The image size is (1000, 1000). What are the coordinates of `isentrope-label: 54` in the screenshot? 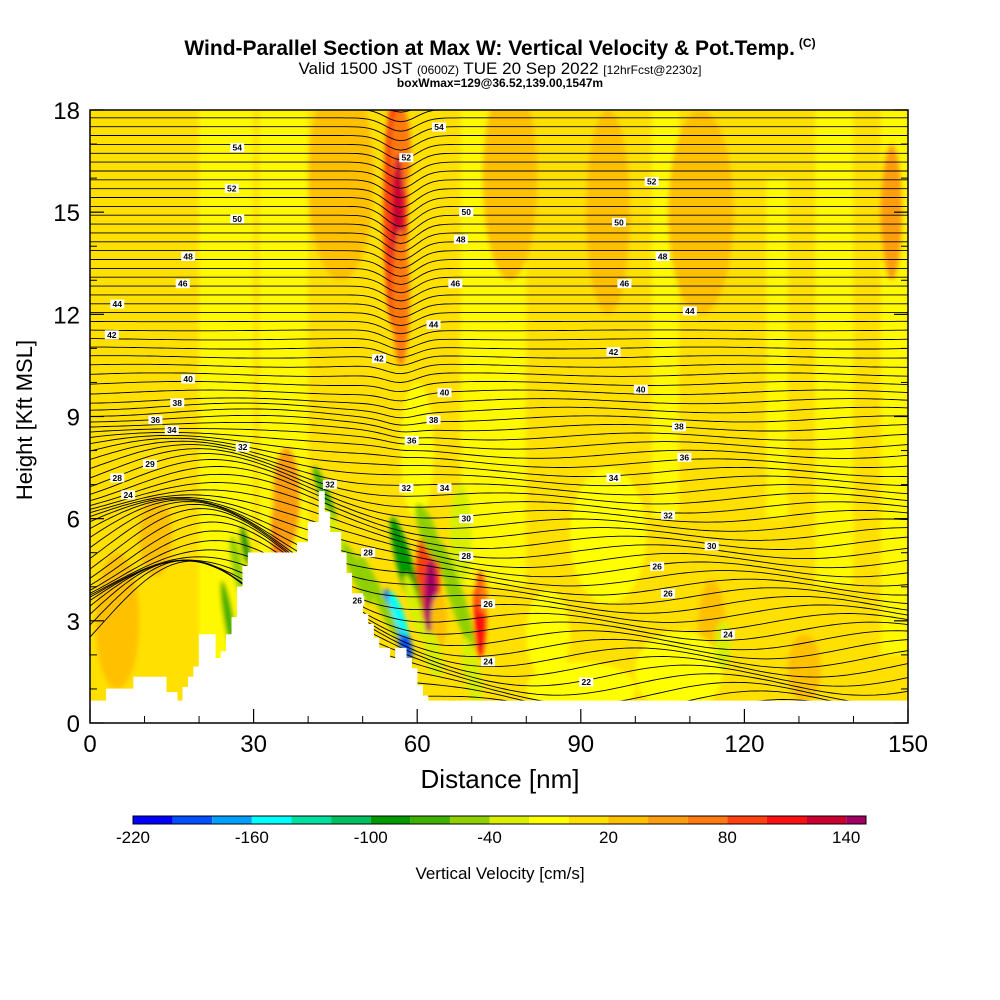 It's located at (237, 147).